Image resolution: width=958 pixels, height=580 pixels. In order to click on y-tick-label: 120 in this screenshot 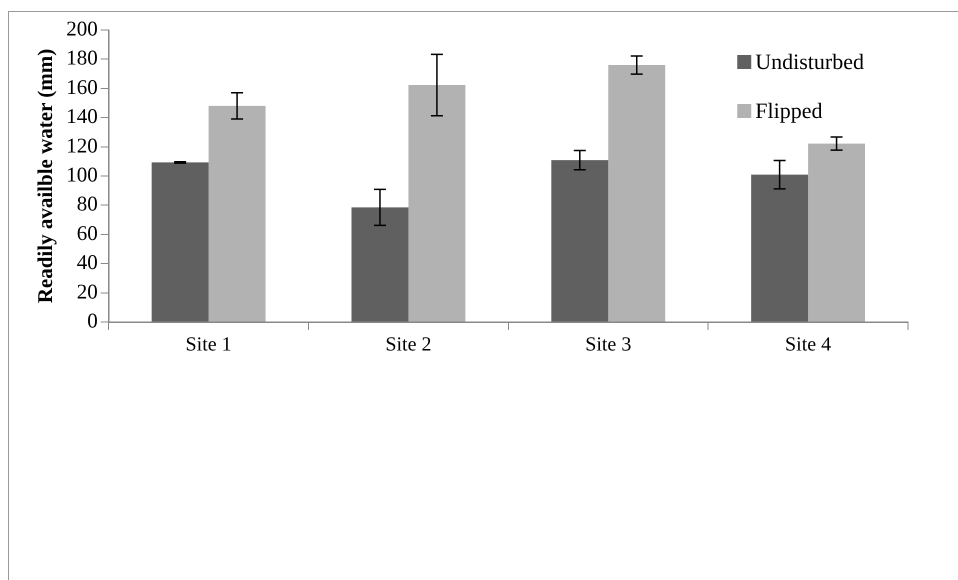, I will do `click(82, 145)`.